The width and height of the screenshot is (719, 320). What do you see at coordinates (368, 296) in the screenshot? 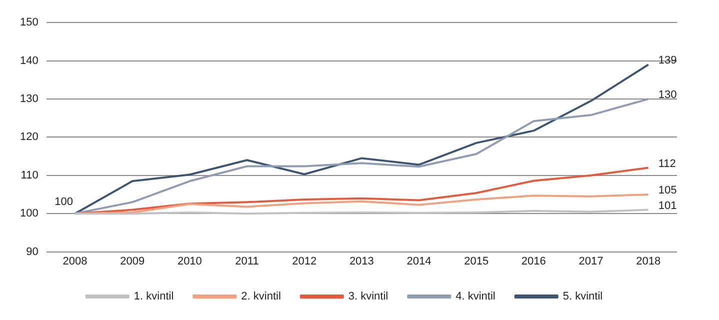
I see `legend-label: 3. kvintil` at bounding box center [368, 296].